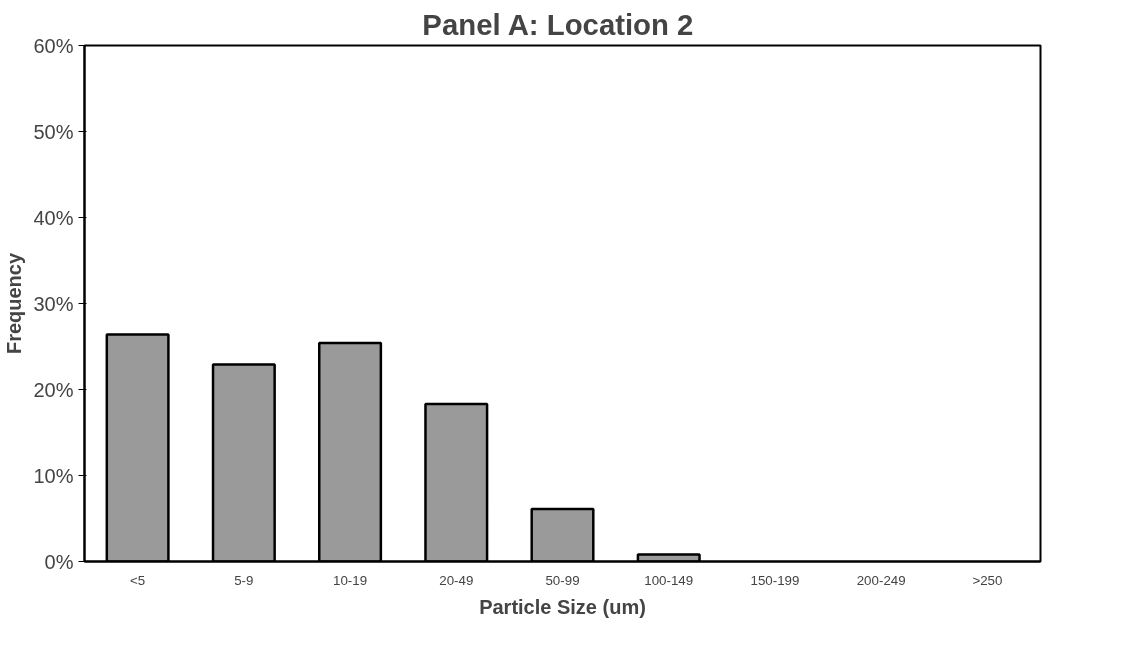  Describe the element at coordinates (53, 389) in the screenshot. I see `y-tick-label: 20%` at that location.